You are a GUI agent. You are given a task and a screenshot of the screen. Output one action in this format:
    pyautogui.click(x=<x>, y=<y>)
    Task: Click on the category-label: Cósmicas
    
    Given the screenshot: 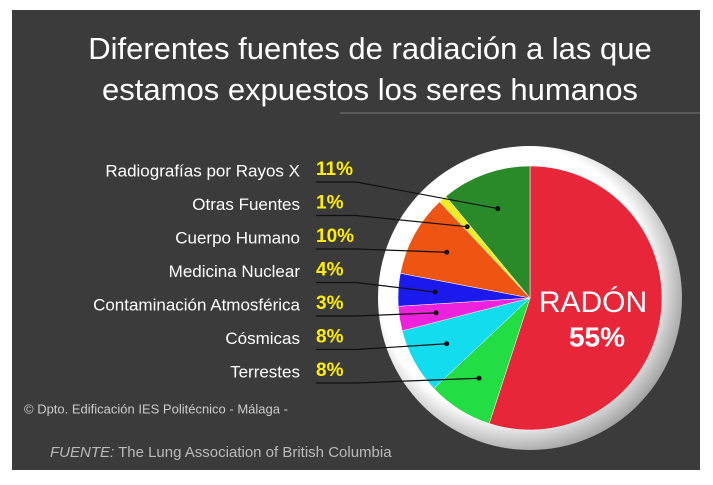 What is the action you would take?
    pyautogui.click(x=262, y=338)
    